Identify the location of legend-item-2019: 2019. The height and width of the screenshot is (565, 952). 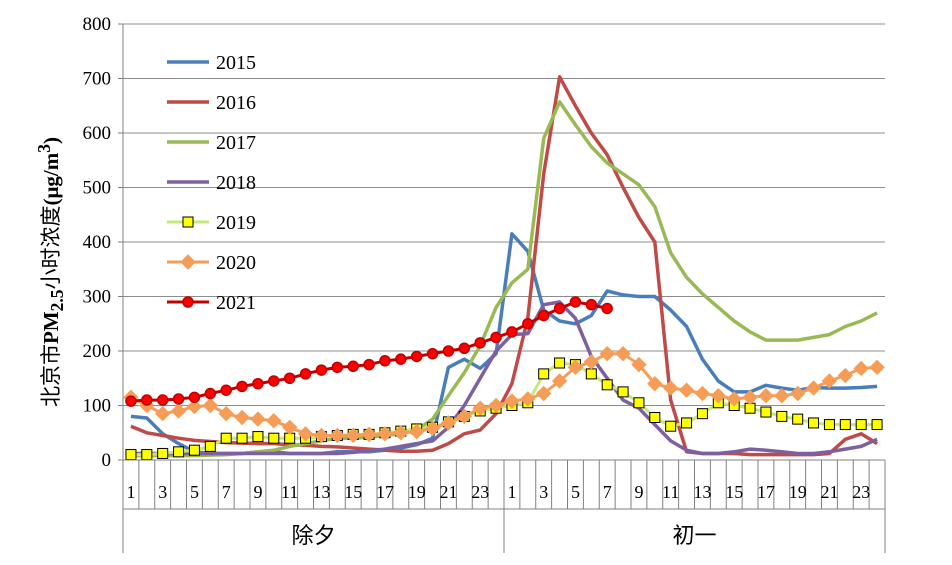
(211, 223).